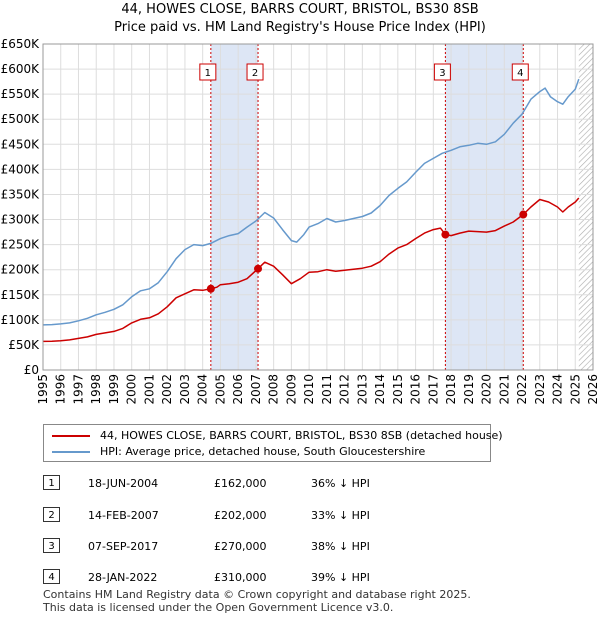  I want to click on sale-row: 3 07-SEP-2017 £270,000 38% ↓ HPI, so click(300, 546).